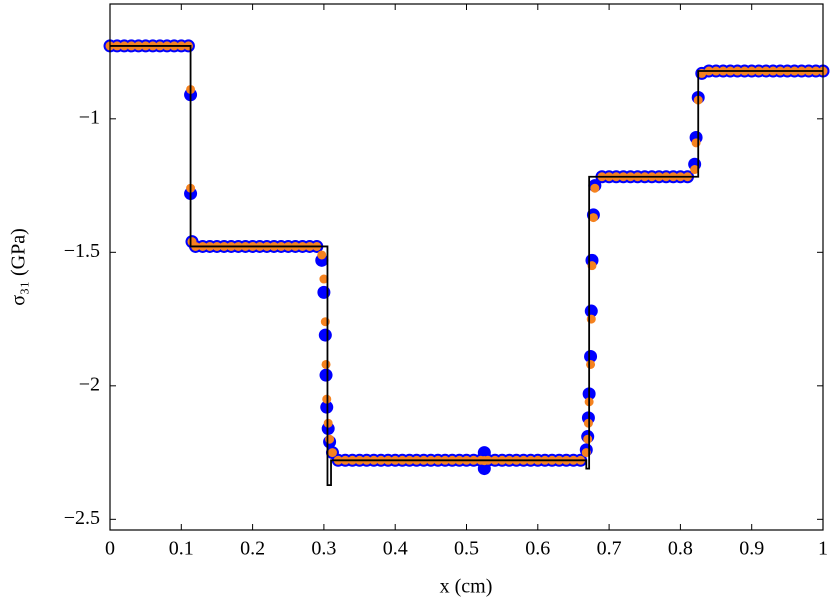 This screenshot has height=604, width=830. I want to click on y-axis-label: σ₃₁ (GPa), so click(19, 267).